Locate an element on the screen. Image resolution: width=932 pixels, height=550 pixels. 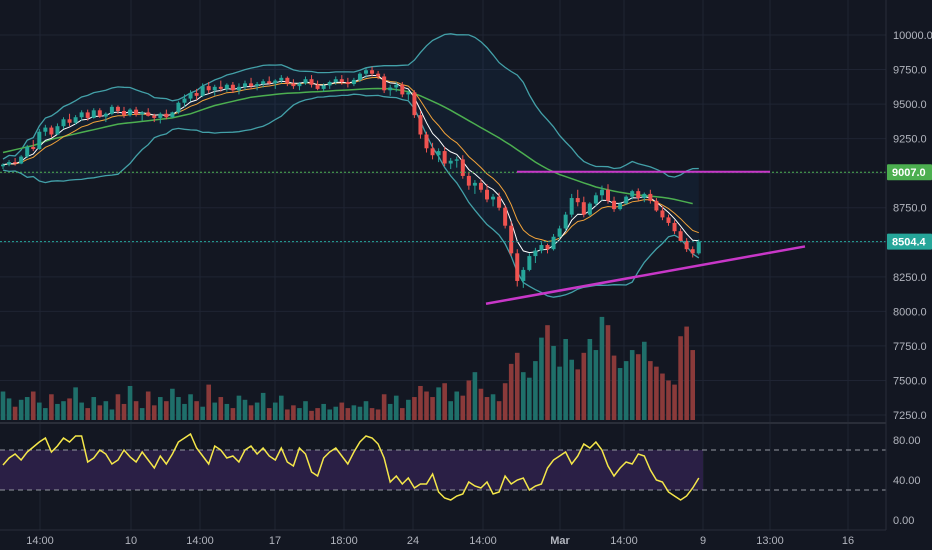
price-tick-label: 7500.0 is located at coordinates (910, 381).